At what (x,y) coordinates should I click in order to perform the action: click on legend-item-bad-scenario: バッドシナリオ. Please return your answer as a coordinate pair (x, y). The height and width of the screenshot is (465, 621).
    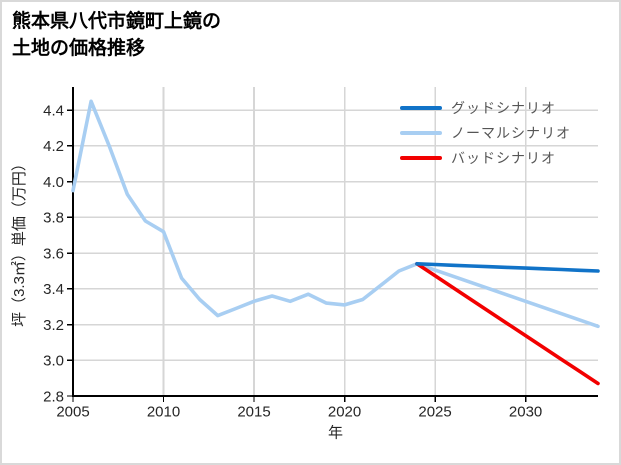
    Looking at the image, I should click on (485, 157).